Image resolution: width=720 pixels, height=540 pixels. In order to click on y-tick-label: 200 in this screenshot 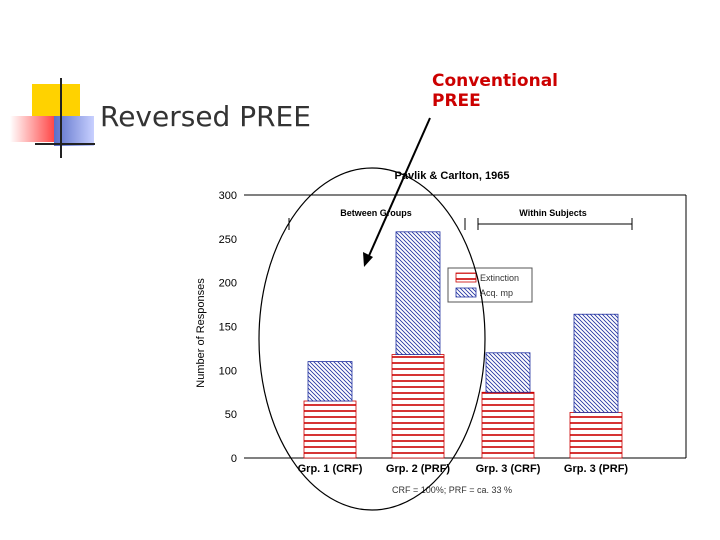, I will do `click(228, 284)`.